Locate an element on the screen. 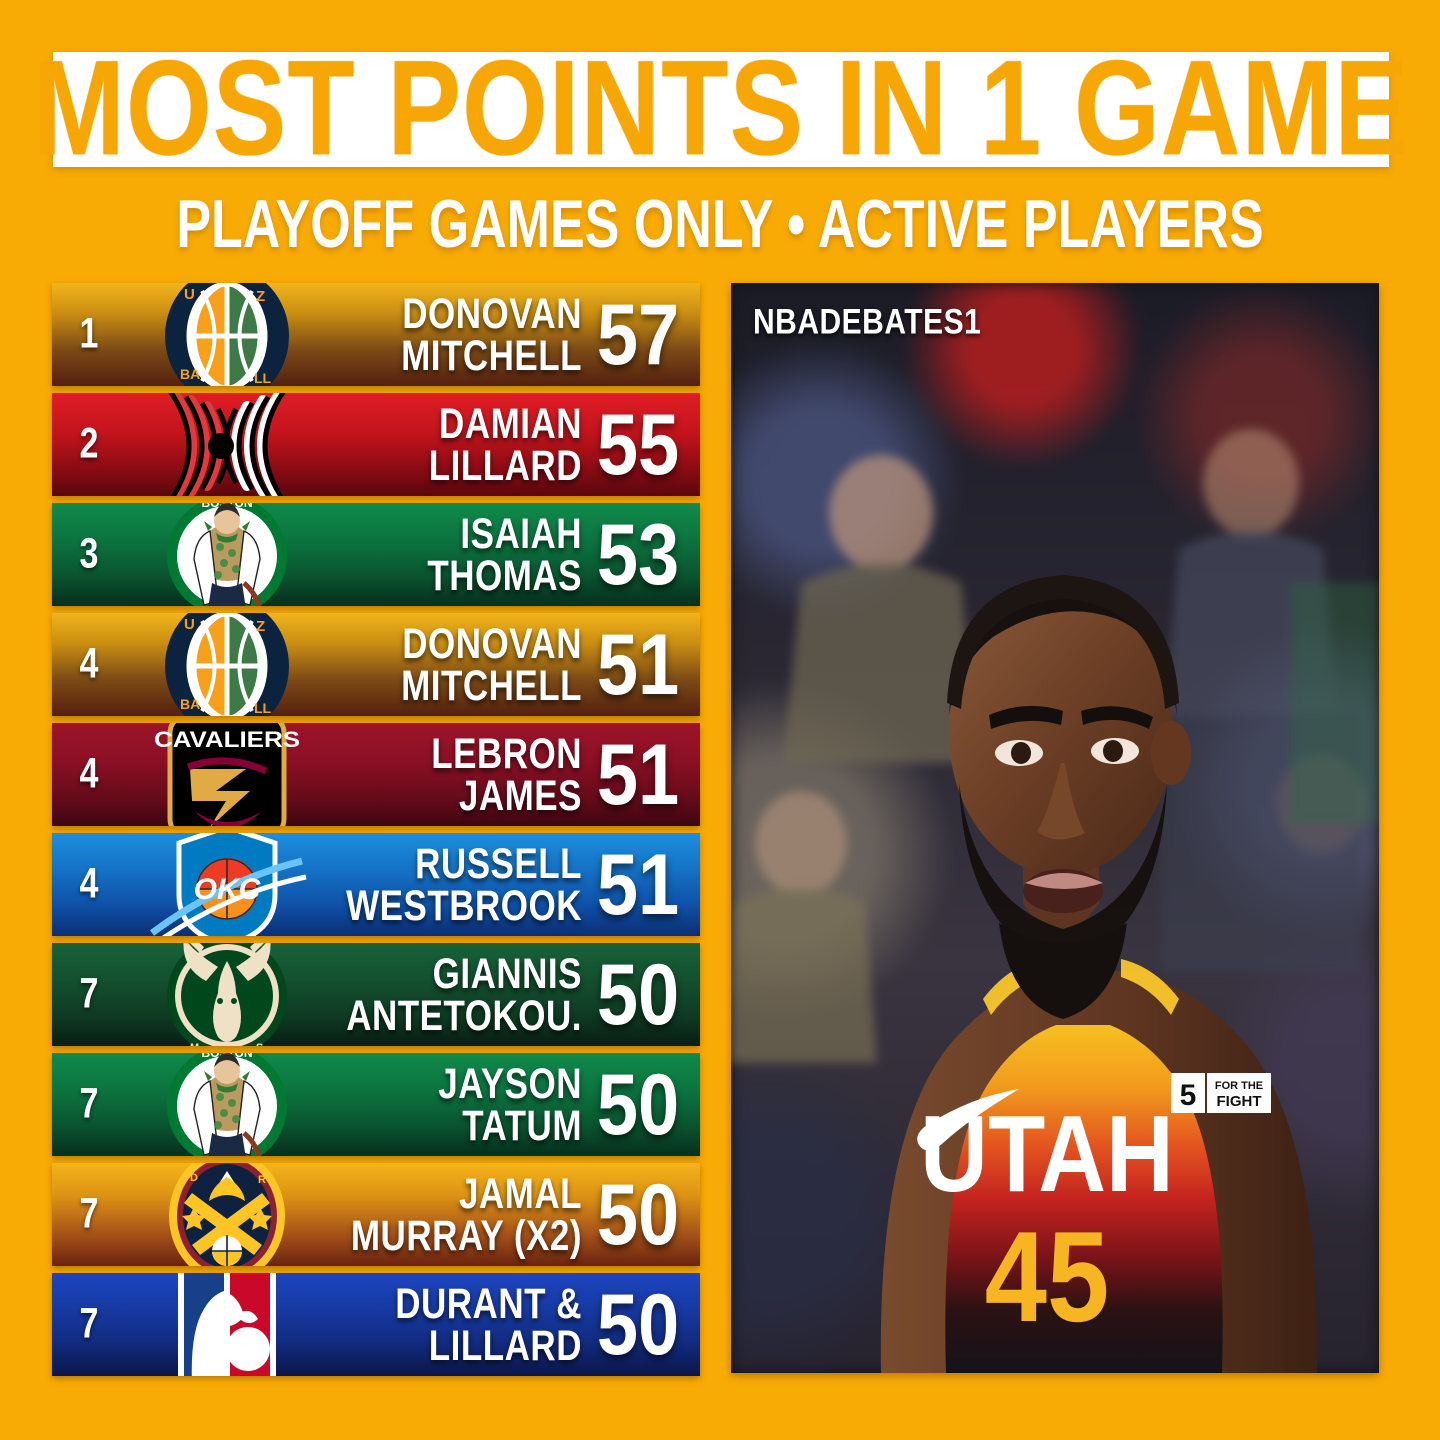 The image size is (1440, 1440). points-value: 55 is located at coordinates (638, 444).